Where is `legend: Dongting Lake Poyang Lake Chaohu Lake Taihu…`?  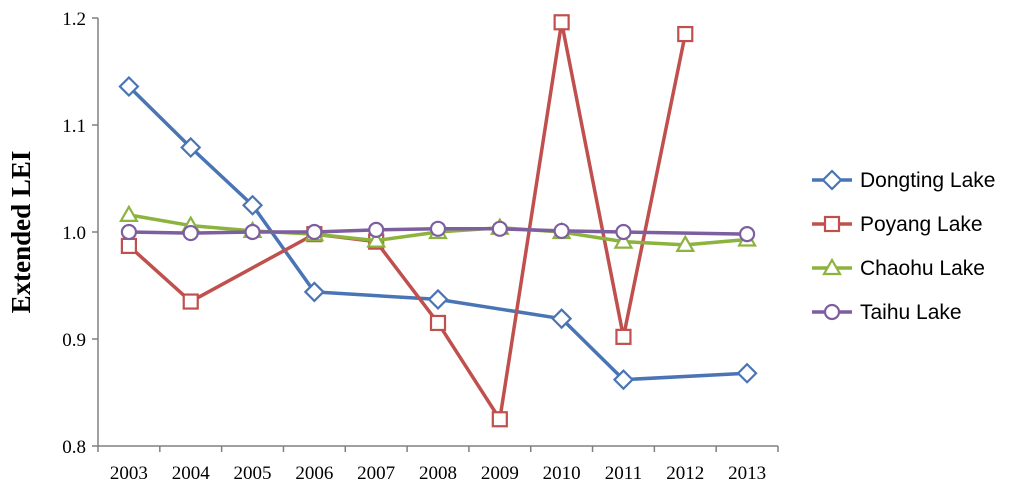 legend: Dongting Lake Poyang Lake Chaohu Lake Taihu… is located at coordinates (903, 246).